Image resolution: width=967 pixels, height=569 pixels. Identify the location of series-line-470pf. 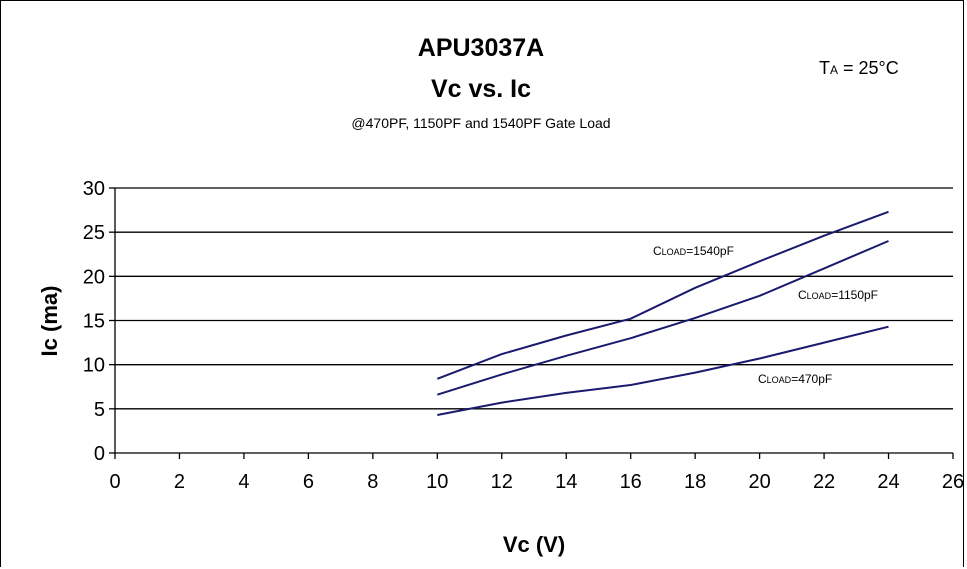
(663, 370).